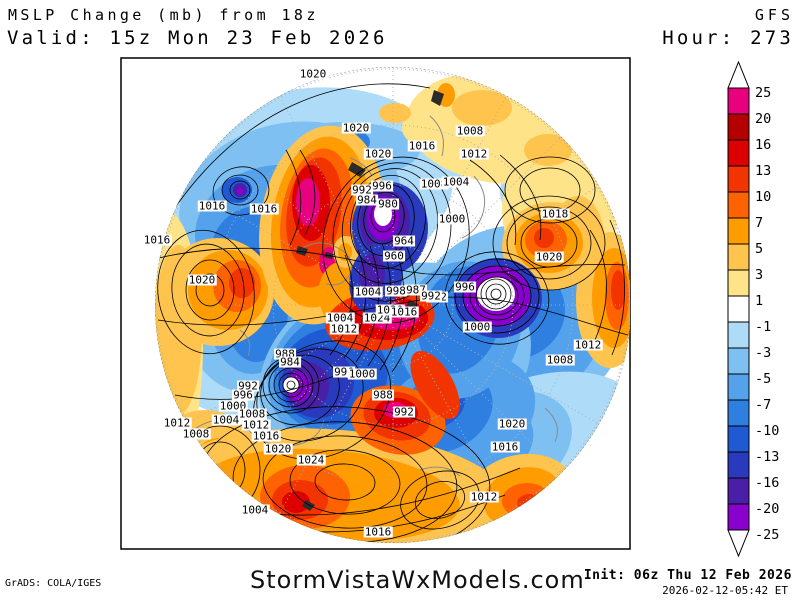 The height and width of the screenshot is (600, 800). I want to click on colorbar-label: -13, so click(767, 457).